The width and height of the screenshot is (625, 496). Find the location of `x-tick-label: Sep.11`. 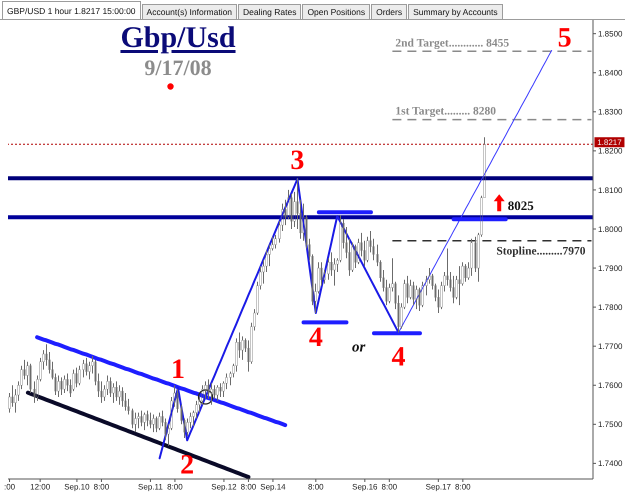

x-tick-label: Sep.11 is located at coordinates (151, 487).